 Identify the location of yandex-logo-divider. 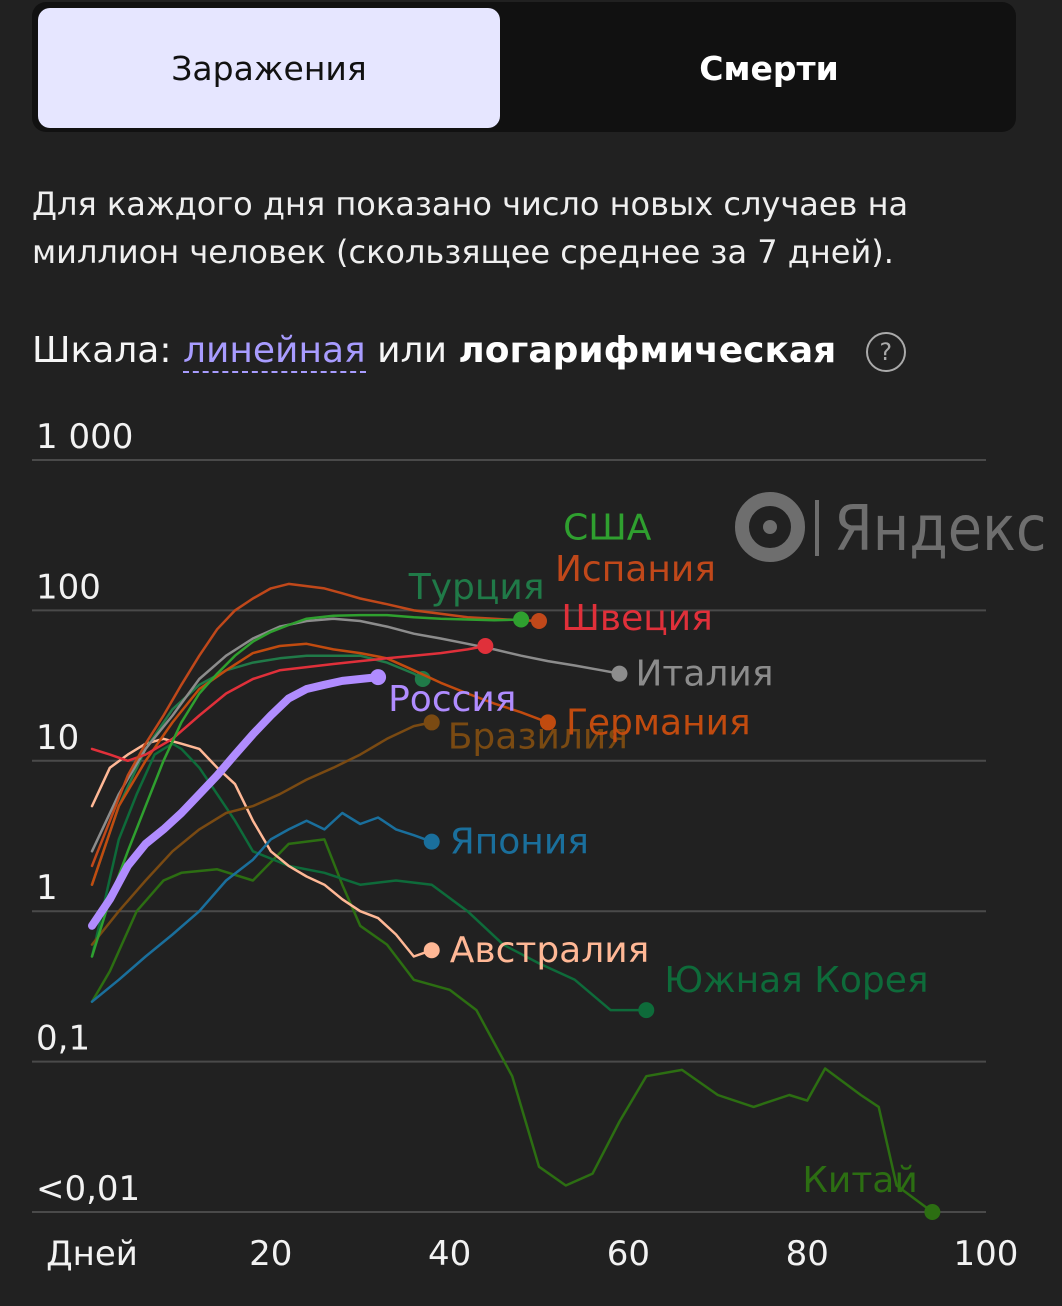
(817, 528).